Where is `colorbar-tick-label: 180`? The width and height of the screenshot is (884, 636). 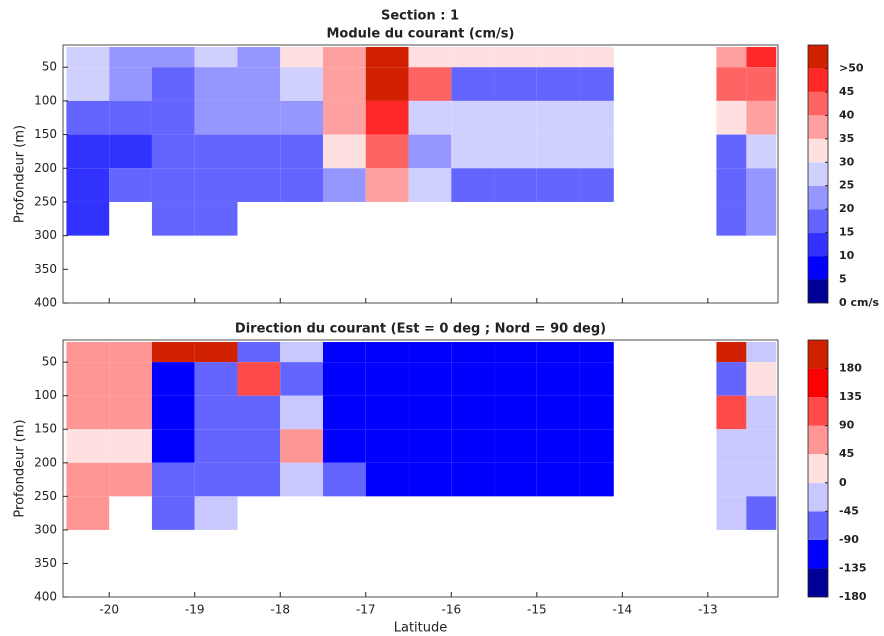 colorbar-tick-label: 180 is located at coordinates (850, 368).